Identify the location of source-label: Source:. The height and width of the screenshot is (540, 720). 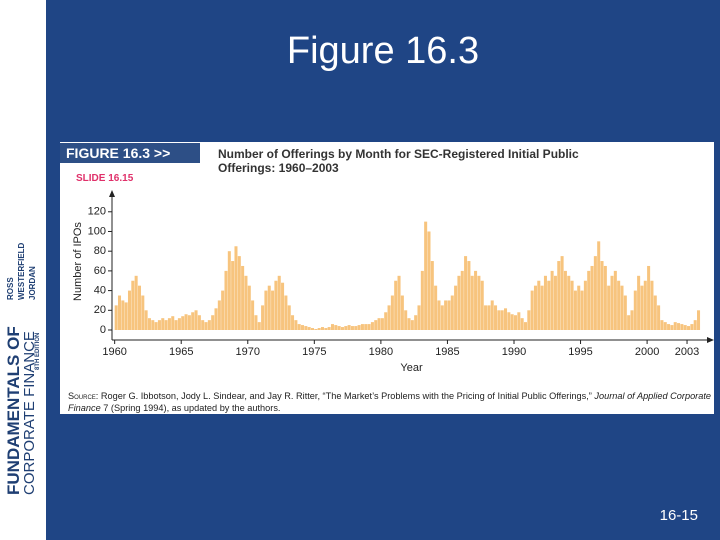
(83, 396).